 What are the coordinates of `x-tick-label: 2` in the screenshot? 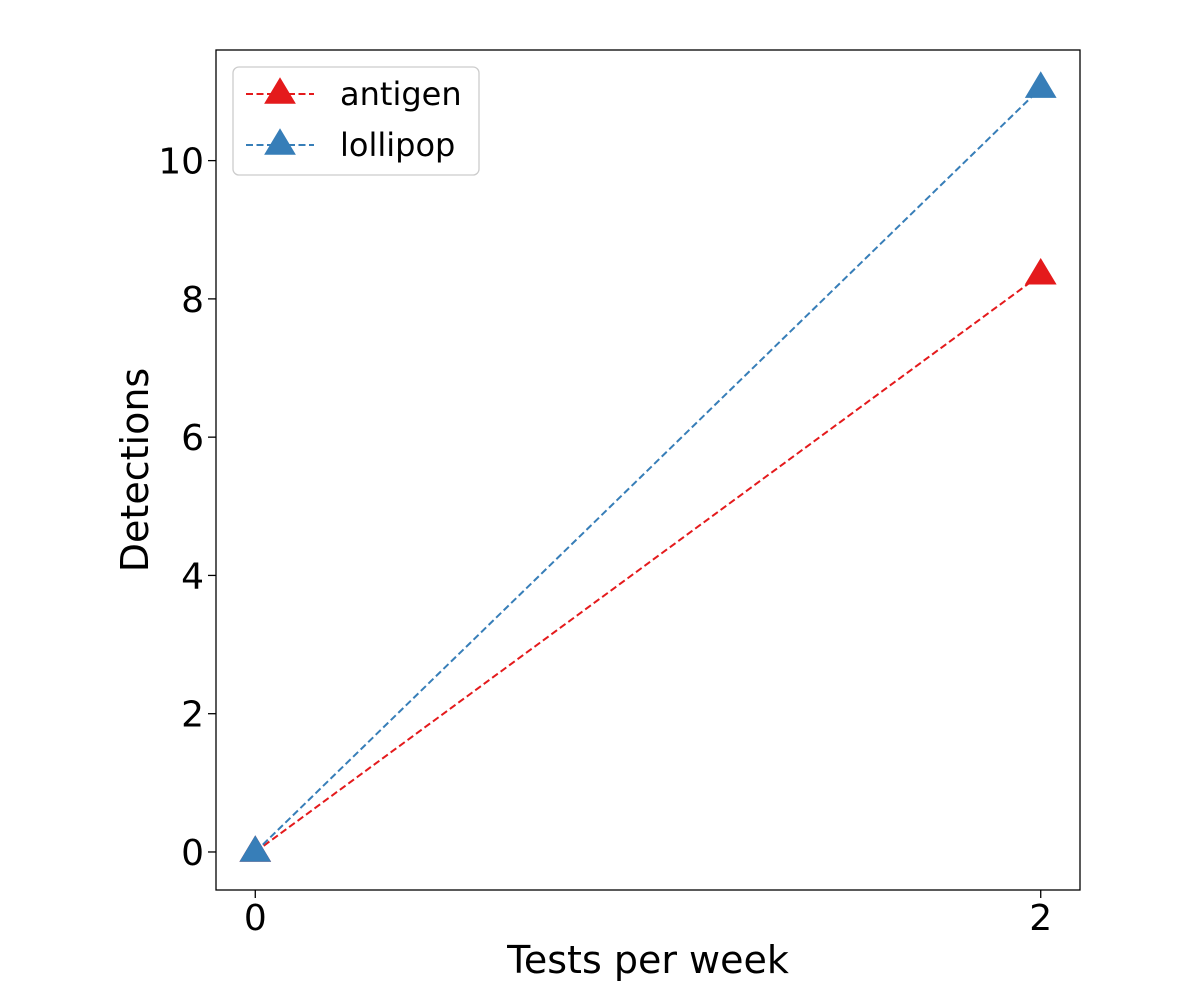 It's located at (1040, 918).